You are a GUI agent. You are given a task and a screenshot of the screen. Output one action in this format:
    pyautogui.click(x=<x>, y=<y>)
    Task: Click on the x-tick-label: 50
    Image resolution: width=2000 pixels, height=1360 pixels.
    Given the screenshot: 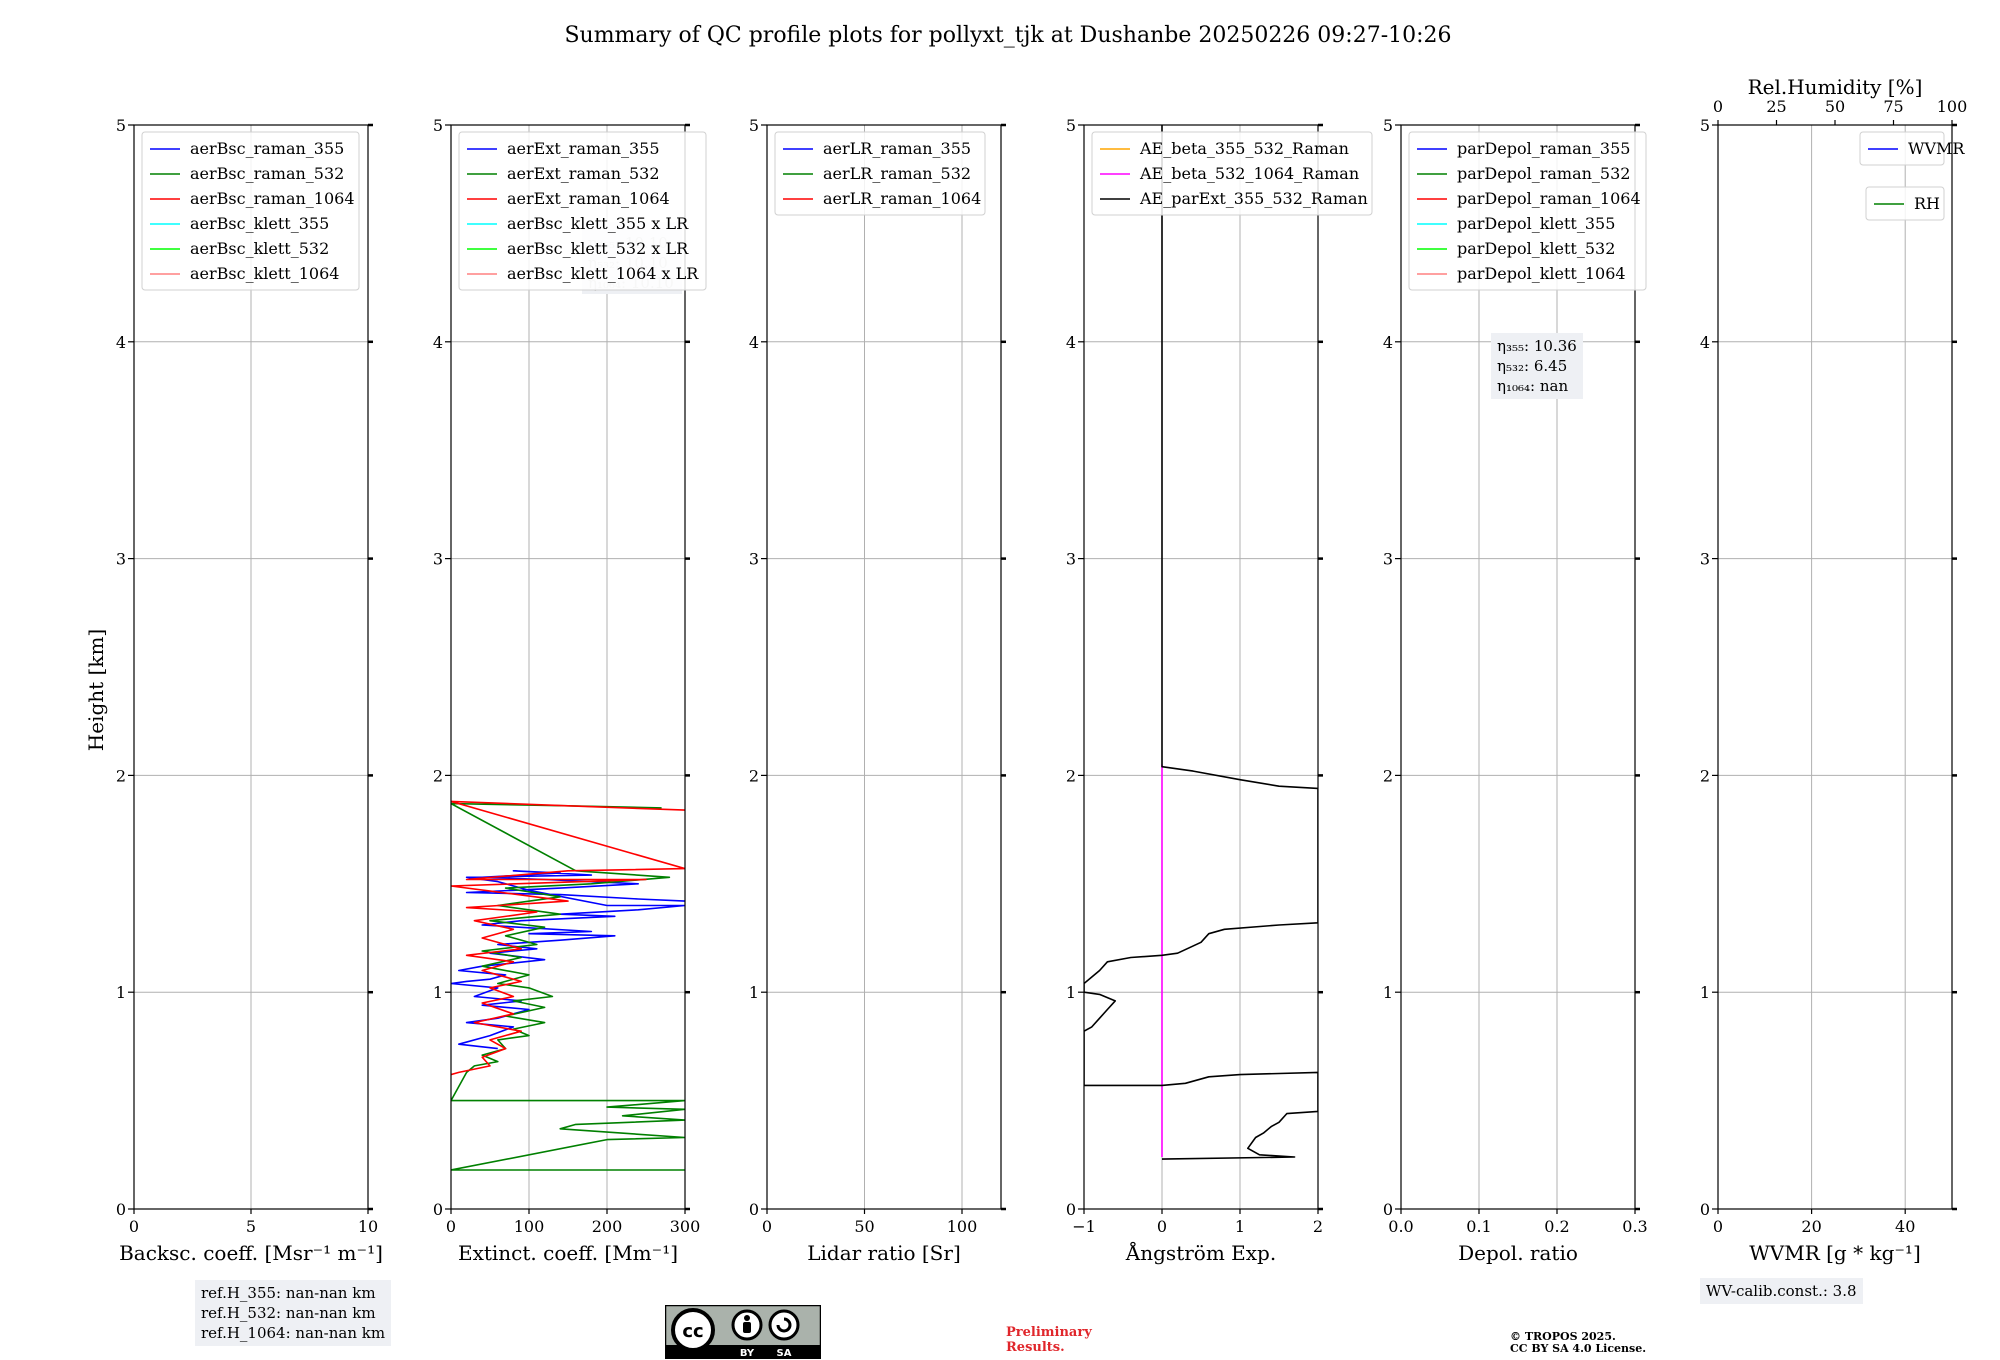 What is the action you would take?
    pyautogui.click(x=864, y=1226)
    